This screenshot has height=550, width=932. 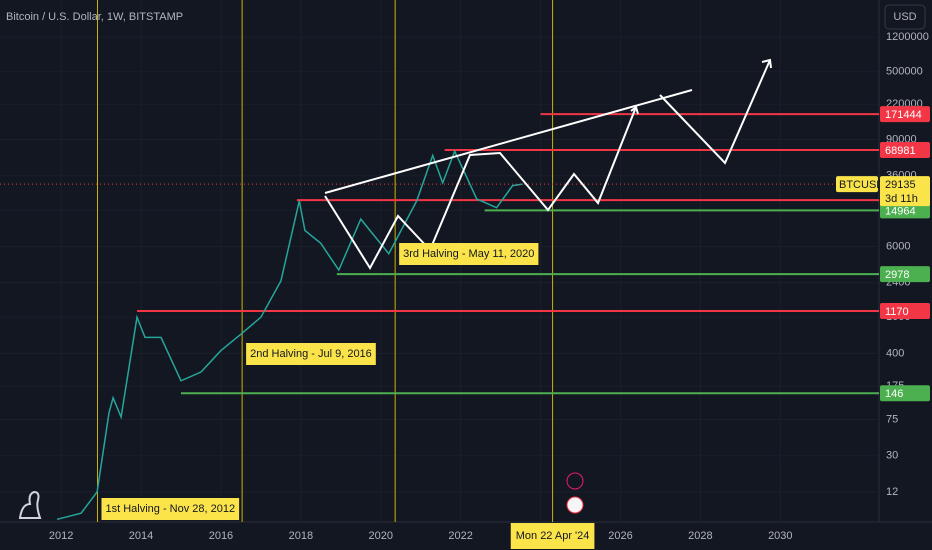 I want to click on level-tag-label: 14964, so click(x=900, y=211).